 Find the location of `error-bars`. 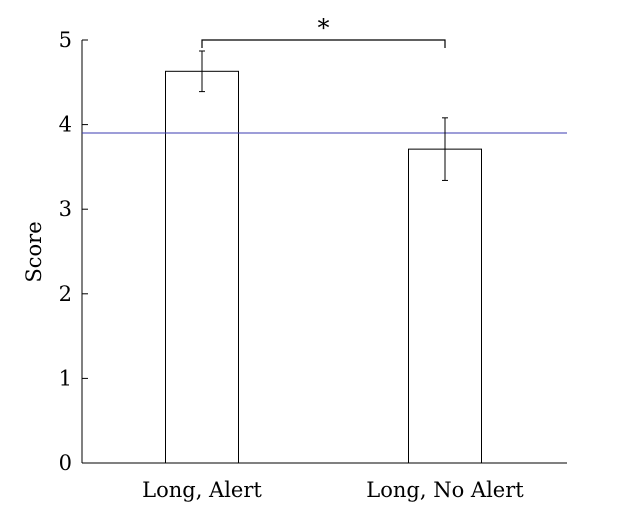

error-bars is located at coordinates (323, 115).